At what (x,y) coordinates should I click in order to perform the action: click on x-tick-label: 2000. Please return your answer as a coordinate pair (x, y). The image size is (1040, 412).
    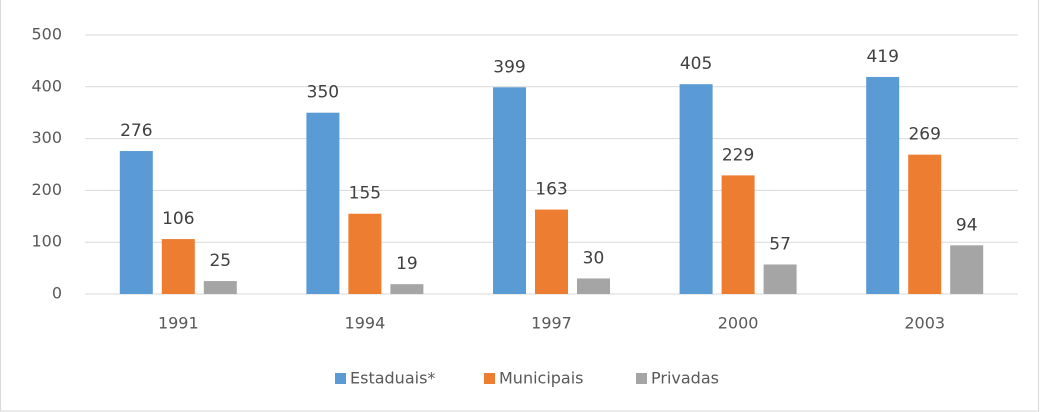
    Looking at the image, I should click on (738, 323).